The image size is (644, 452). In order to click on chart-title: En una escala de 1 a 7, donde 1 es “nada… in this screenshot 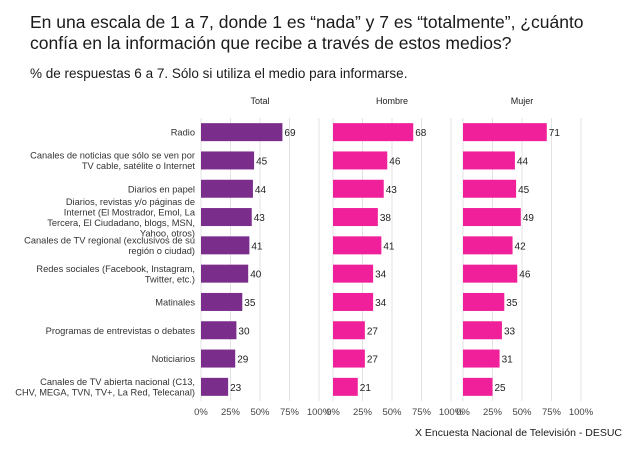, I will do `click(307, 32)`.